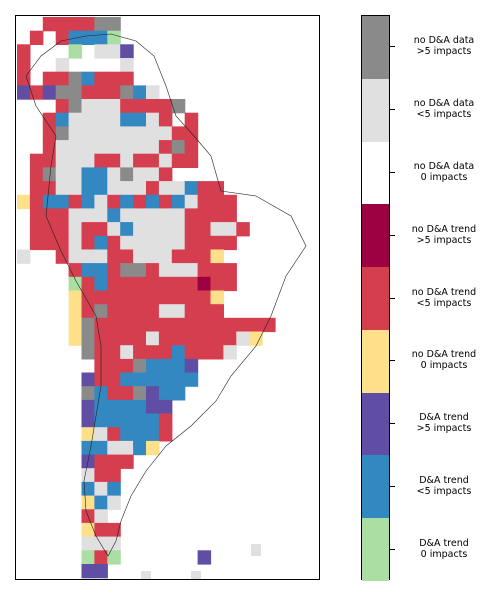 This screenshot has height=596, width=489. Describe the element at coordinates (444, 486) in the screenshot. I see `colorbar-label: D&A trend <5 impacts` at that location.